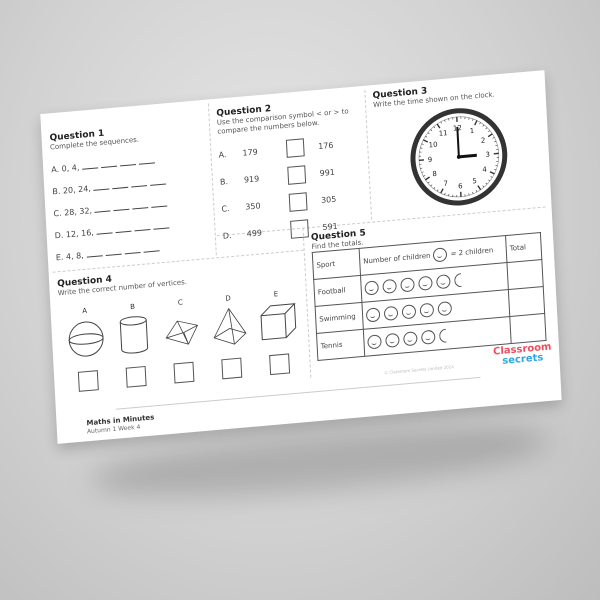  I want to click on sequence-item: B. 20, 24,, so click(128, 185).